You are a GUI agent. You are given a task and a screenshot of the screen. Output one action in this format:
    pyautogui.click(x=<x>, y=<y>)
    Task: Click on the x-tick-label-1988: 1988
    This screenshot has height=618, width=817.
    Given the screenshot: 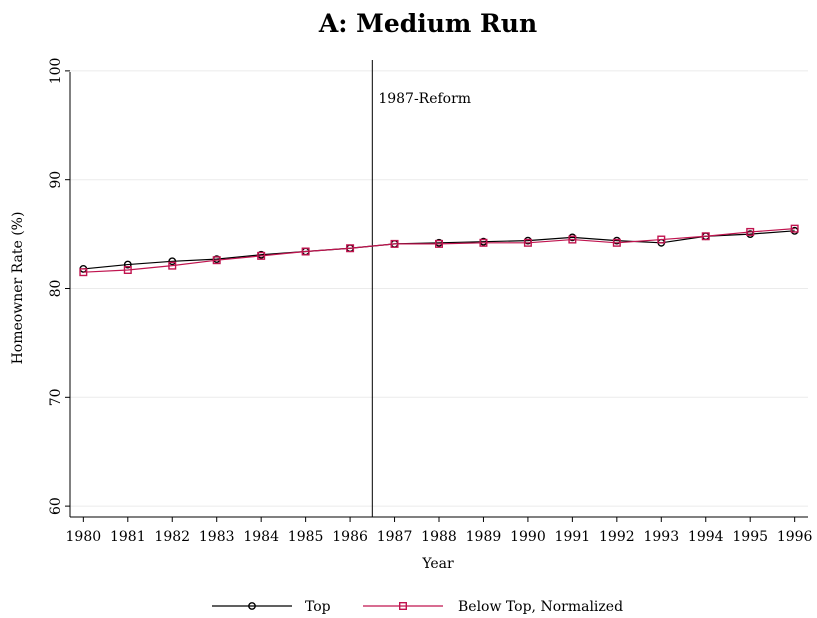 What is the action you would take?
    pyautogui.click(x=439, y=537)
    